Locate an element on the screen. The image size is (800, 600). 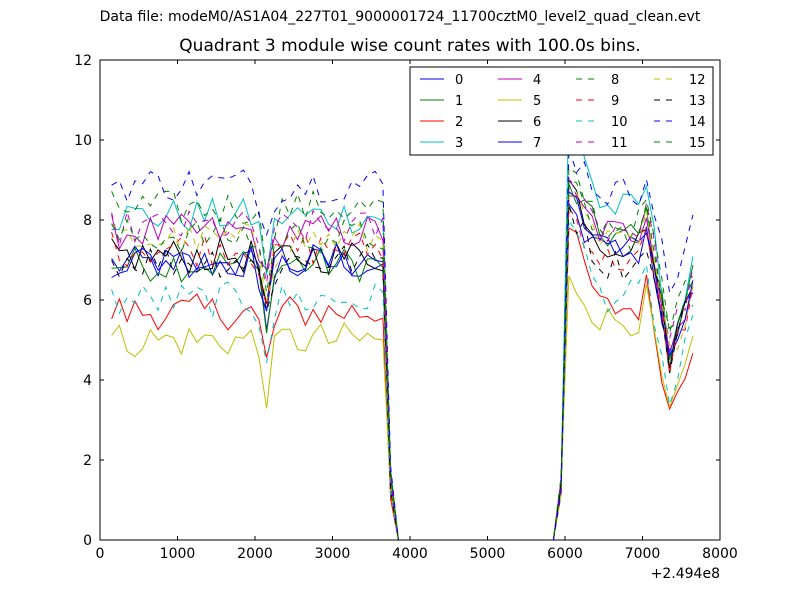
legend-label-13: 13 is located at coordinates (697, 101).